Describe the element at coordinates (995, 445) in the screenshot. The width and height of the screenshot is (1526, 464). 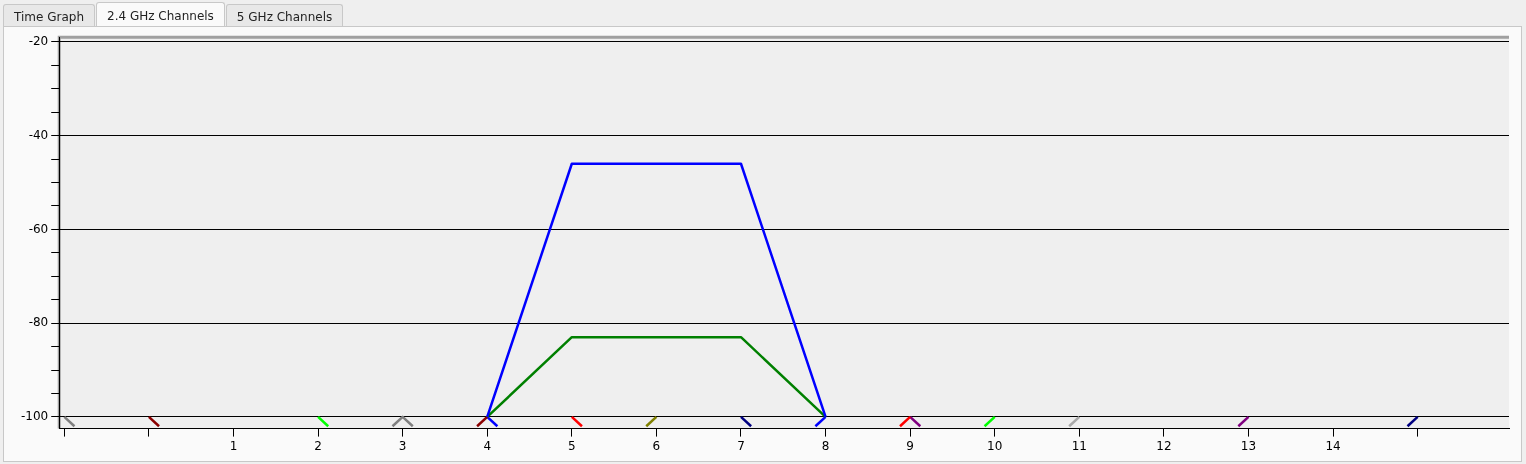
I see `x-tick-label: 10` at that location.